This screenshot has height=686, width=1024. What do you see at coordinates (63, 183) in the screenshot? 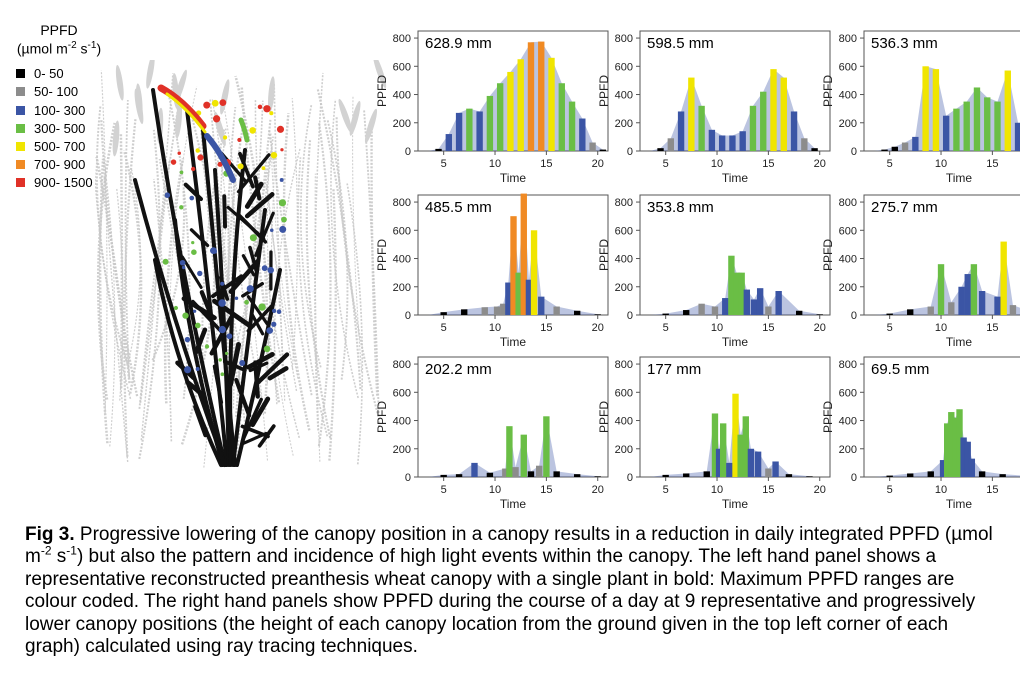
I see `legend-label: 900- 1500` at bounding box center [63, 183].